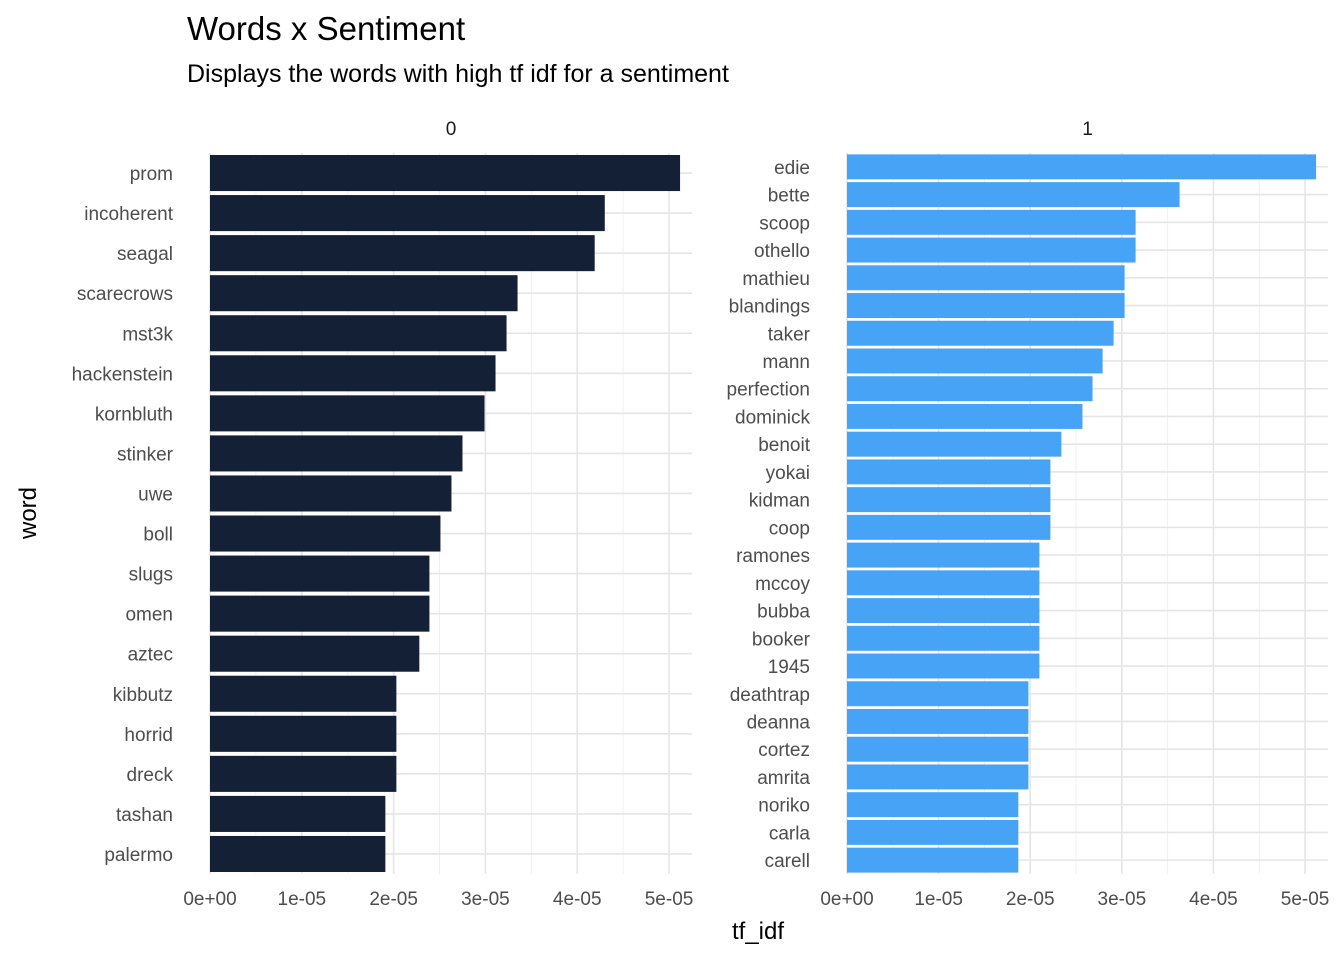 The height and width of the screenshot is (960, 1344). Describe the element at coordinates (781, 639) in the screenshot. I see `y-tick-label: booker` at that location.